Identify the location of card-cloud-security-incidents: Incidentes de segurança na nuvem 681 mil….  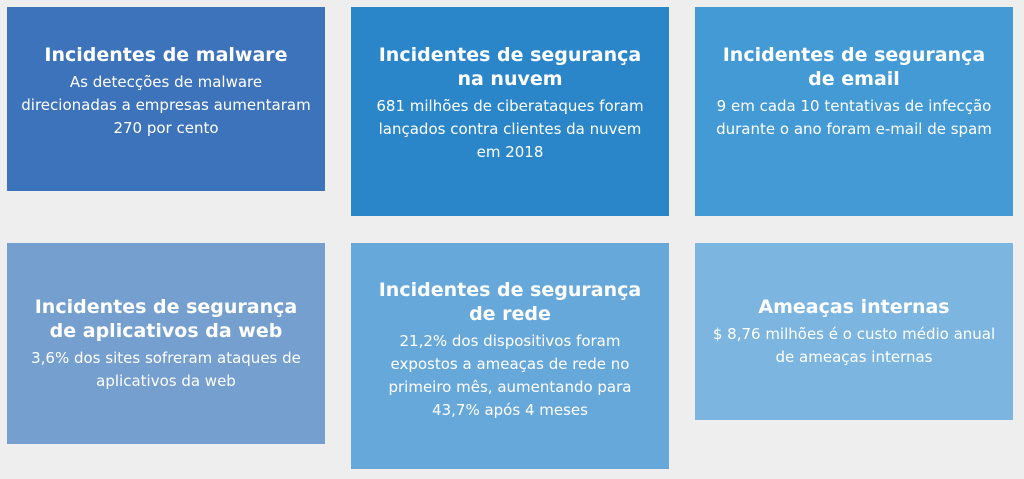
(510, 111).